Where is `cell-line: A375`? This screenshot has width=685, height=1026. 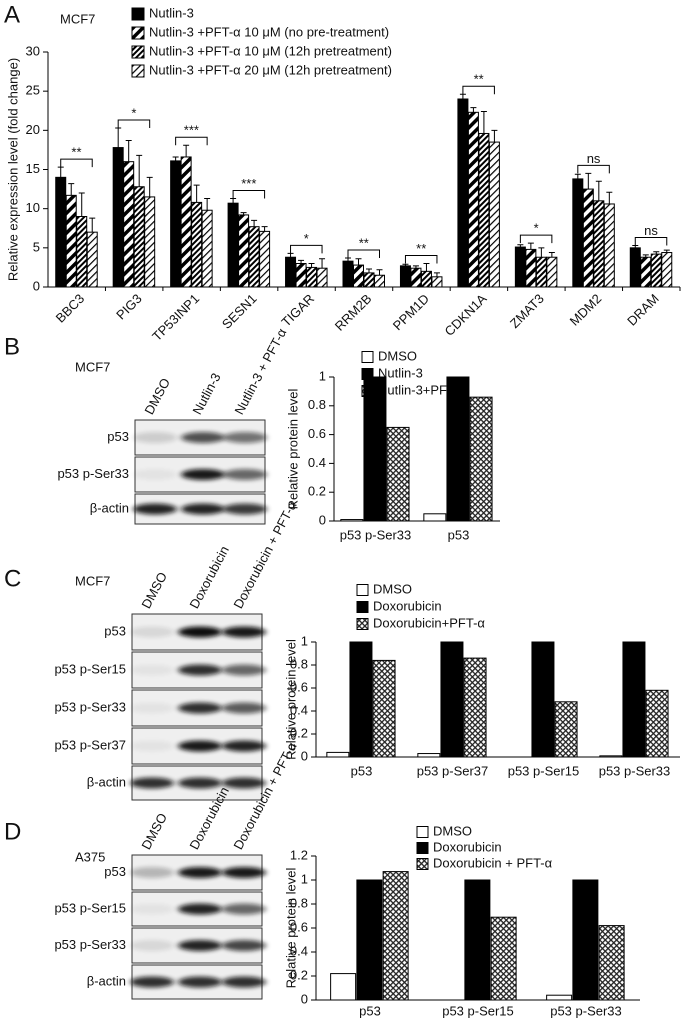 cell-line: A375 is located at coordinates (90, 856).